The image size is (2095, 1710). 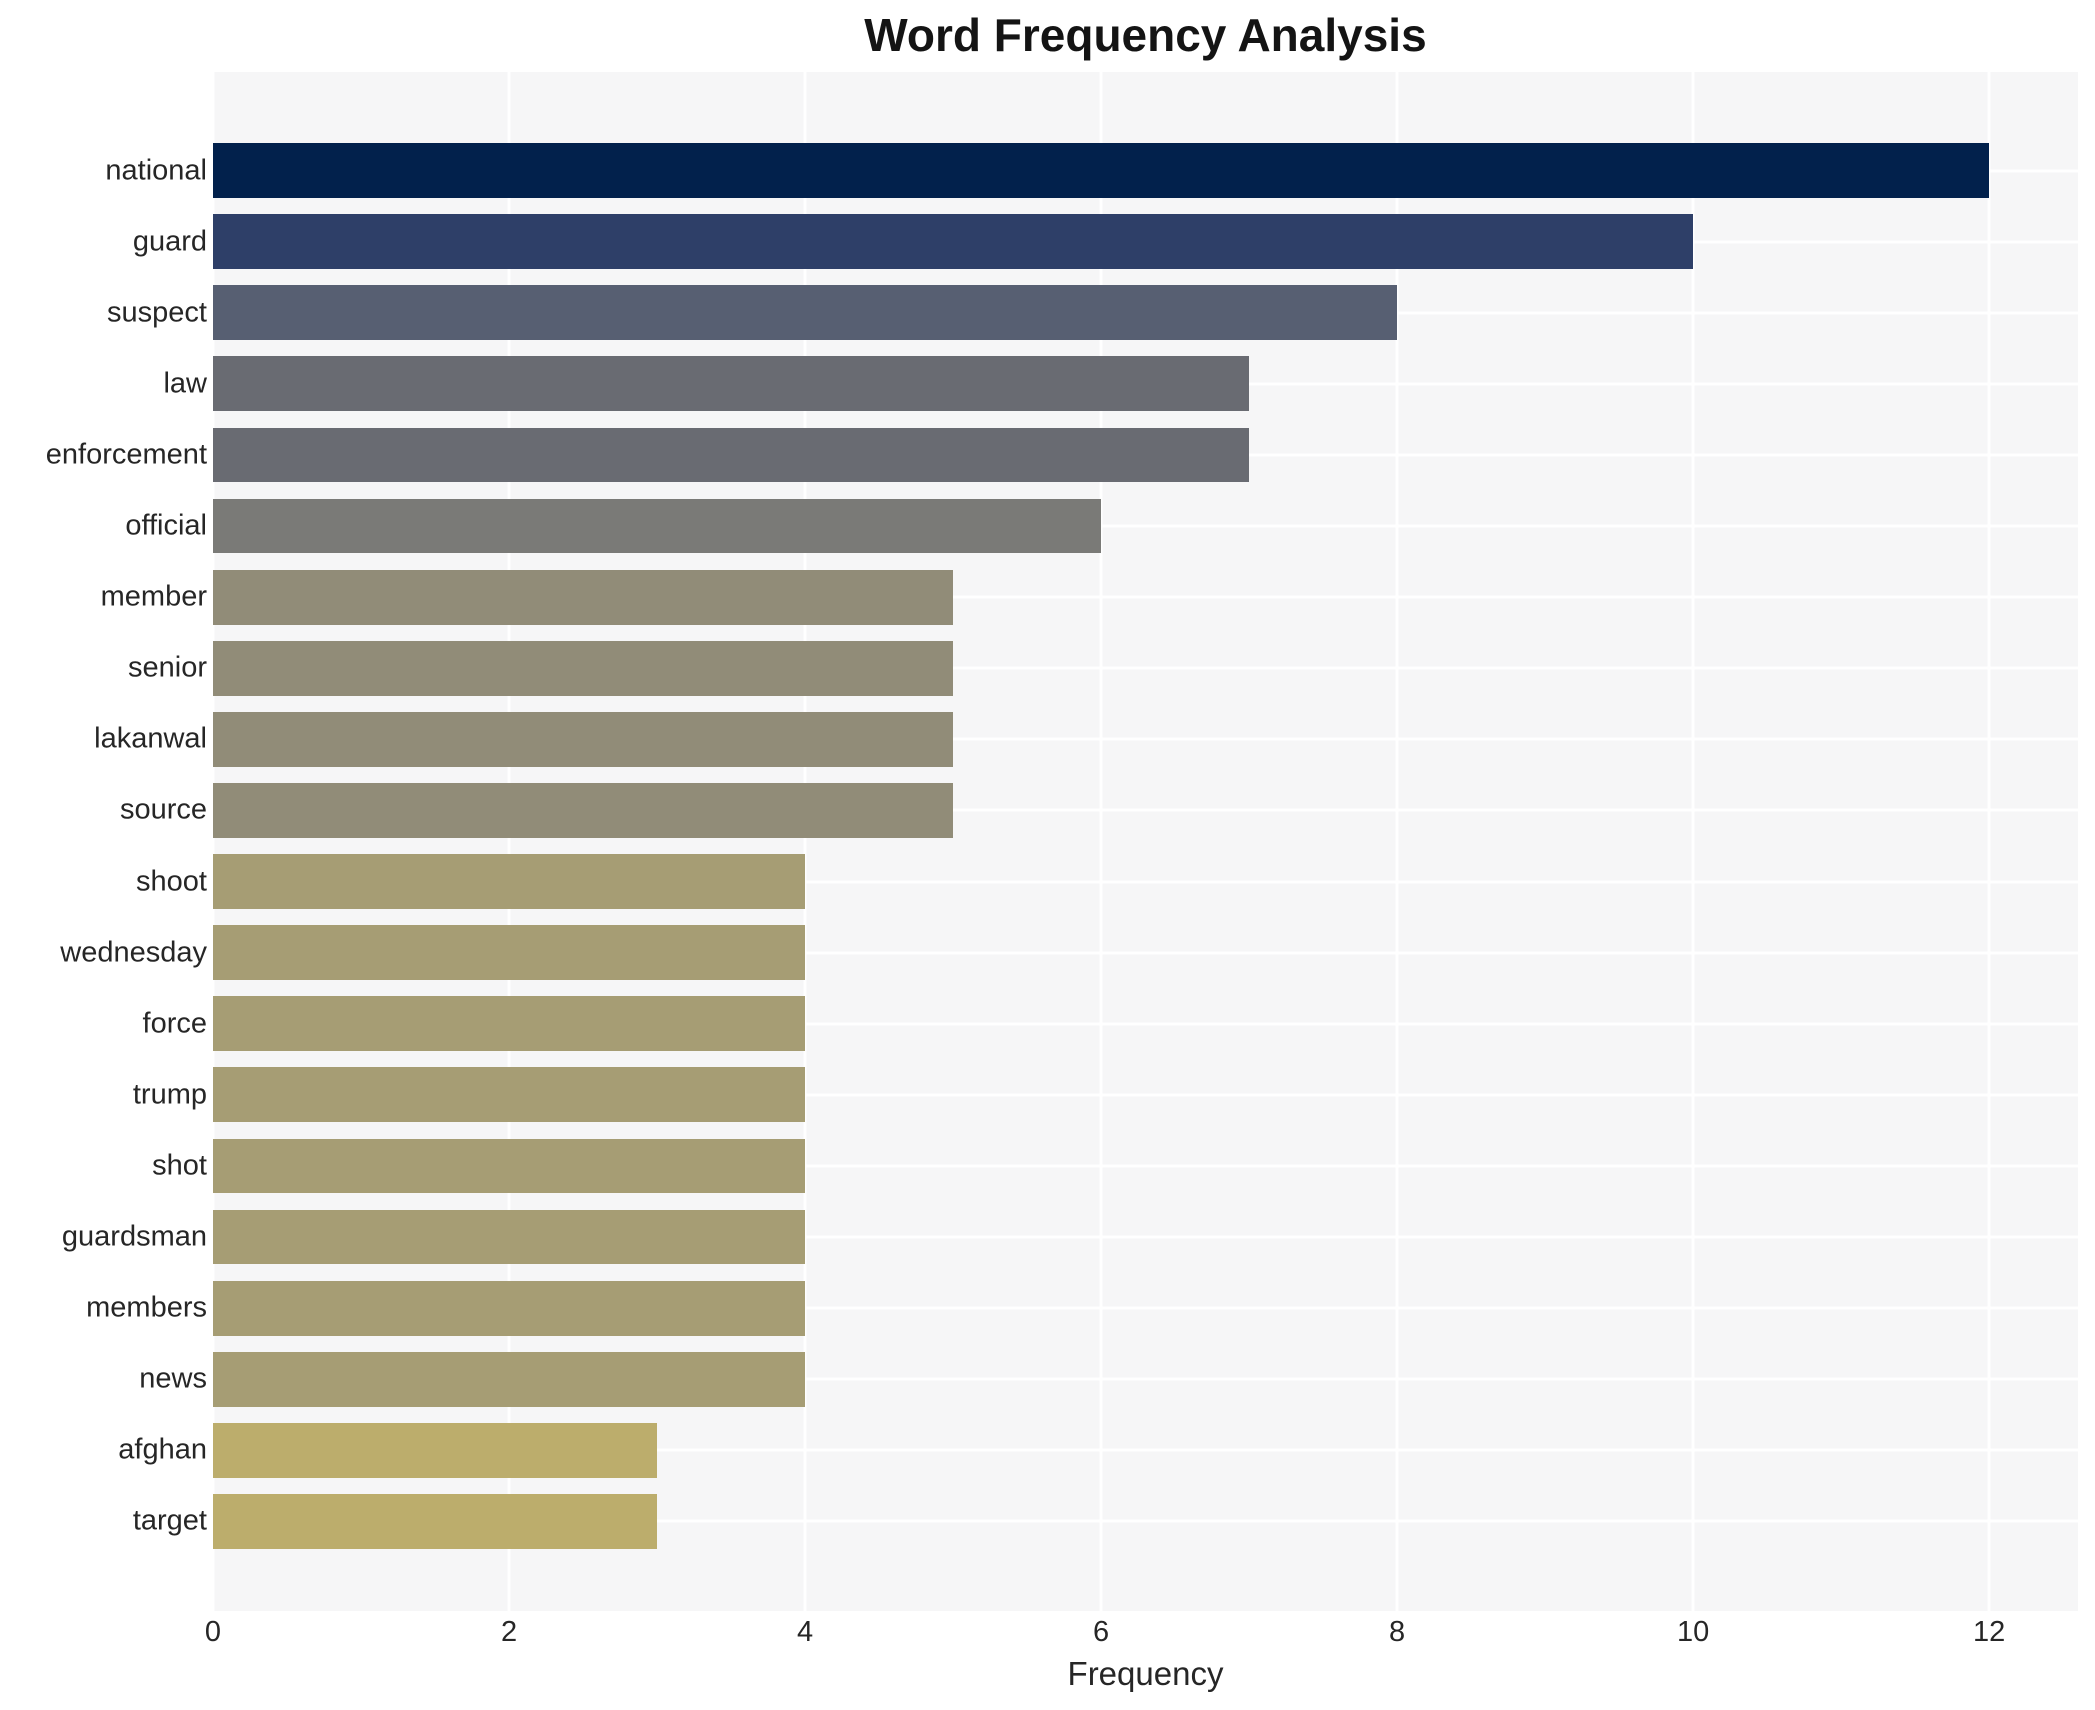 I want to click on bar-target, so click(x=435, y=1521).